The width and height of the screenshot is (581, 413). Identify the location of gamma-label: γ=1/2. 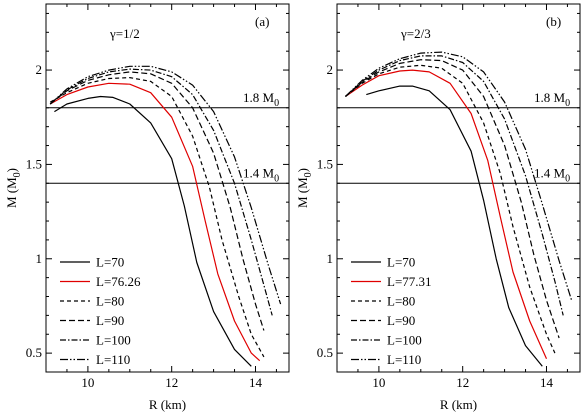
(124, 33).